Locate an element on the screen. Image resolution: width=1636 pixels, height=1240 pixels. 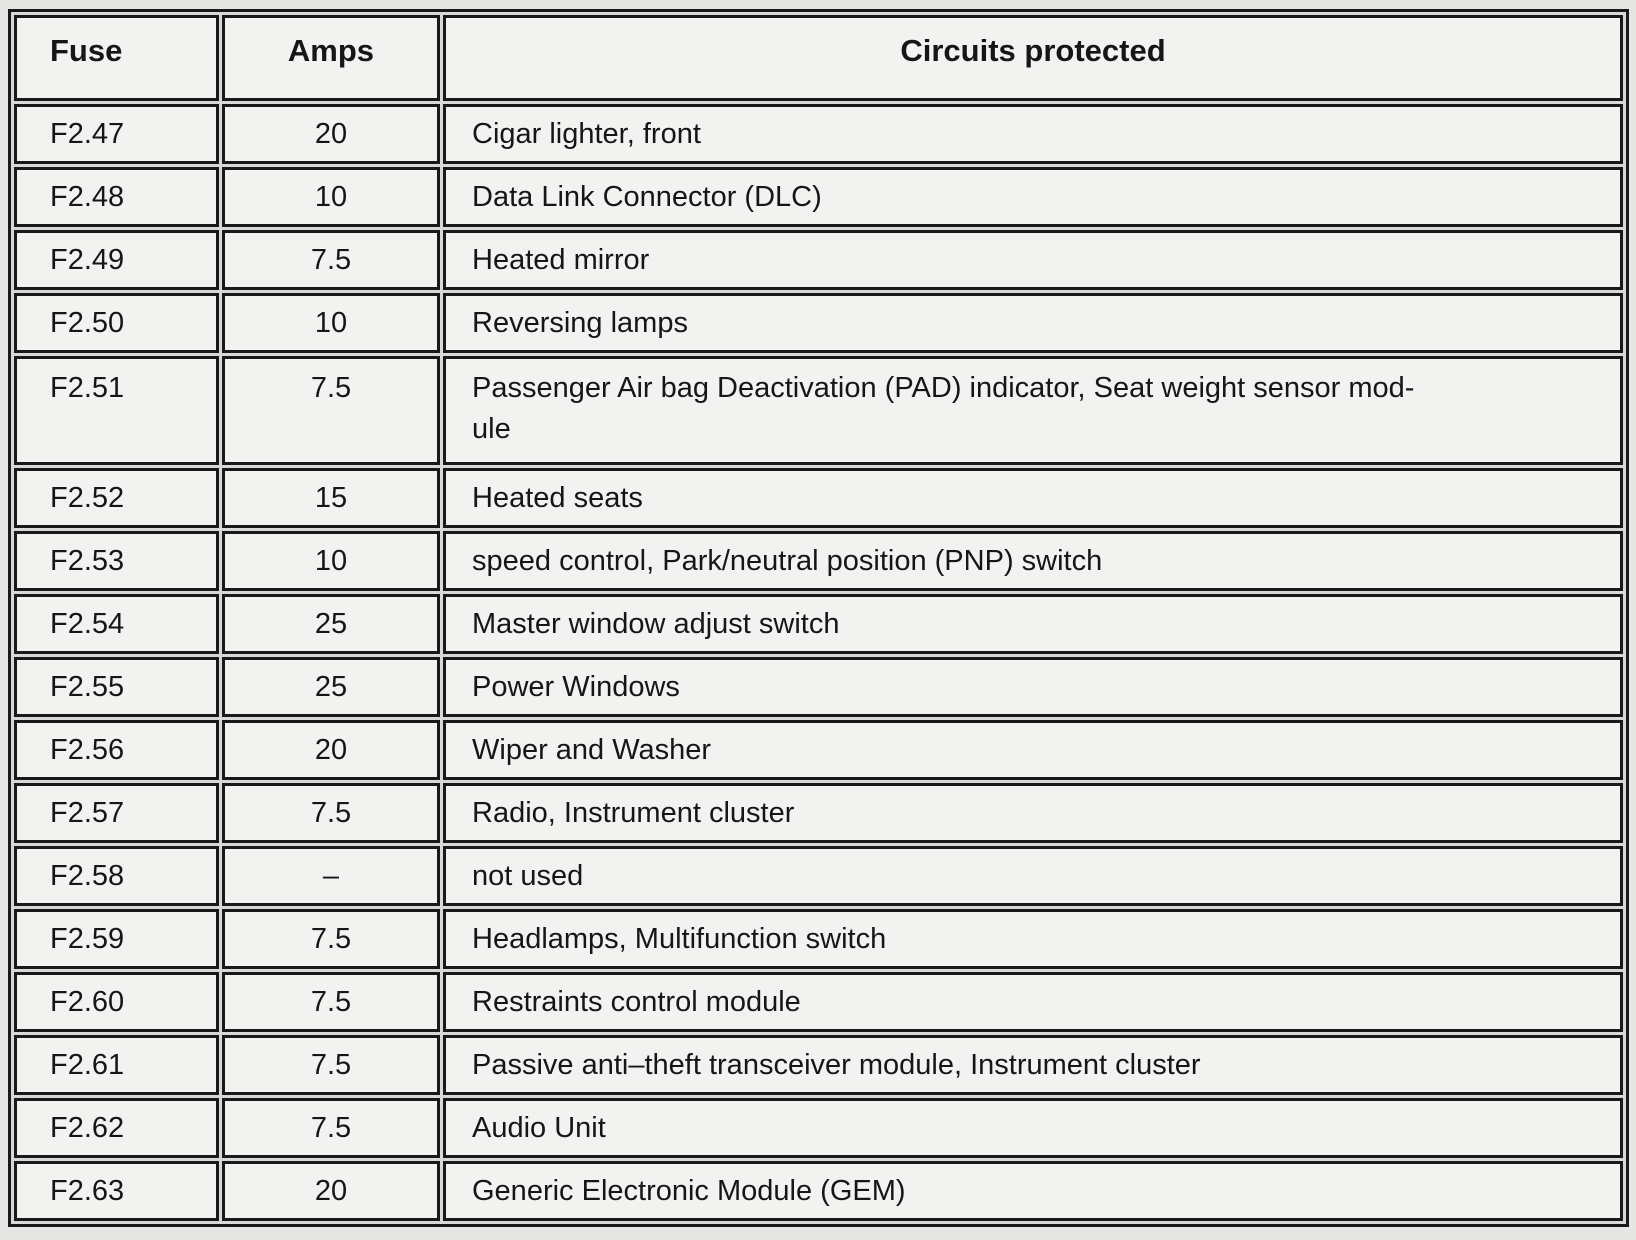
circuits-cell: Cigar lighter, front is located at coordinates (1033, 134).